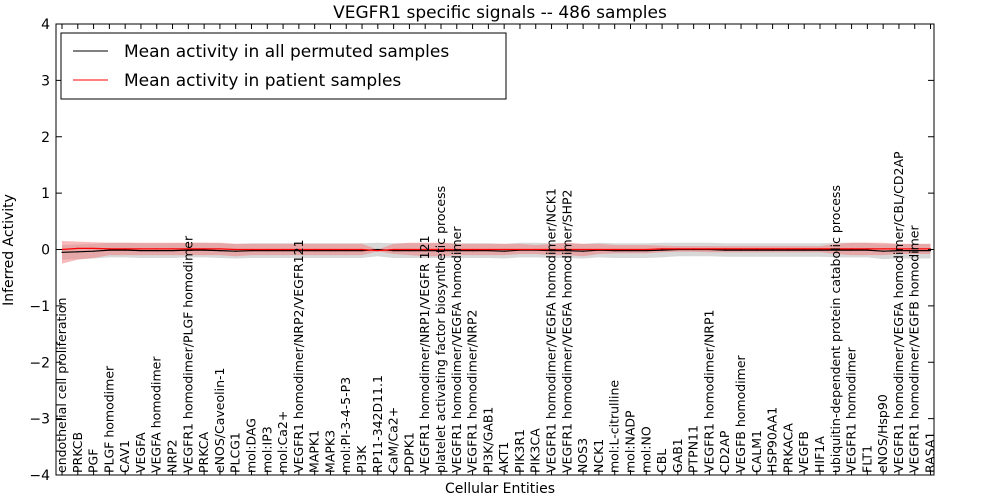 The image size is (1000, 500). I want to click on x-tick-label: PDPK1, so click(408, 452).